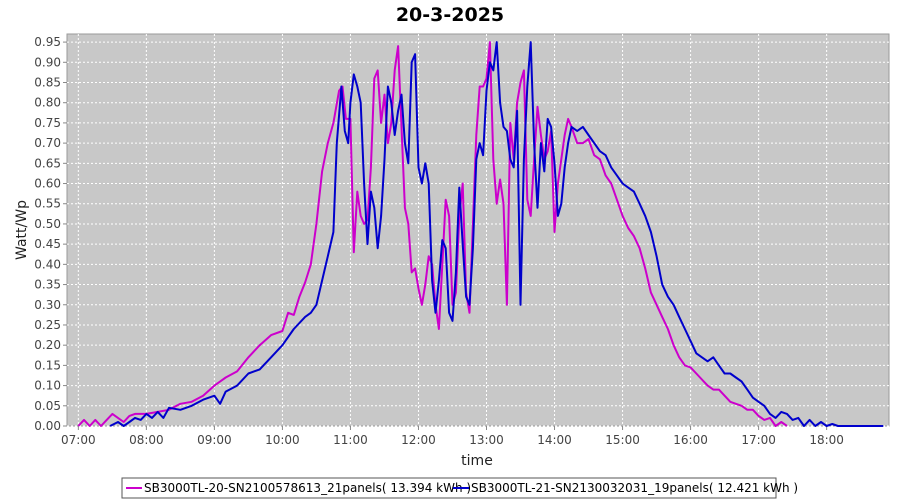 This screenshot has height=500, width=900. I want to click on x-tick-label: 12:00, so click(418, 440).